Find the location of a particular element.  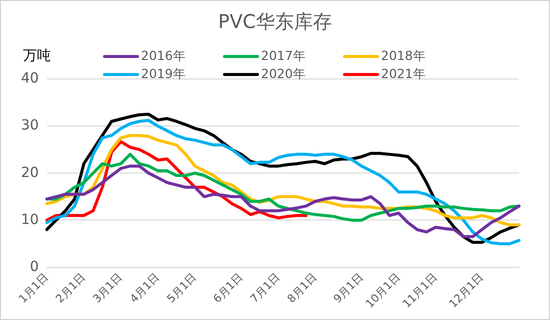

y-tick-label: 40 is located at coordinates (29, 78).